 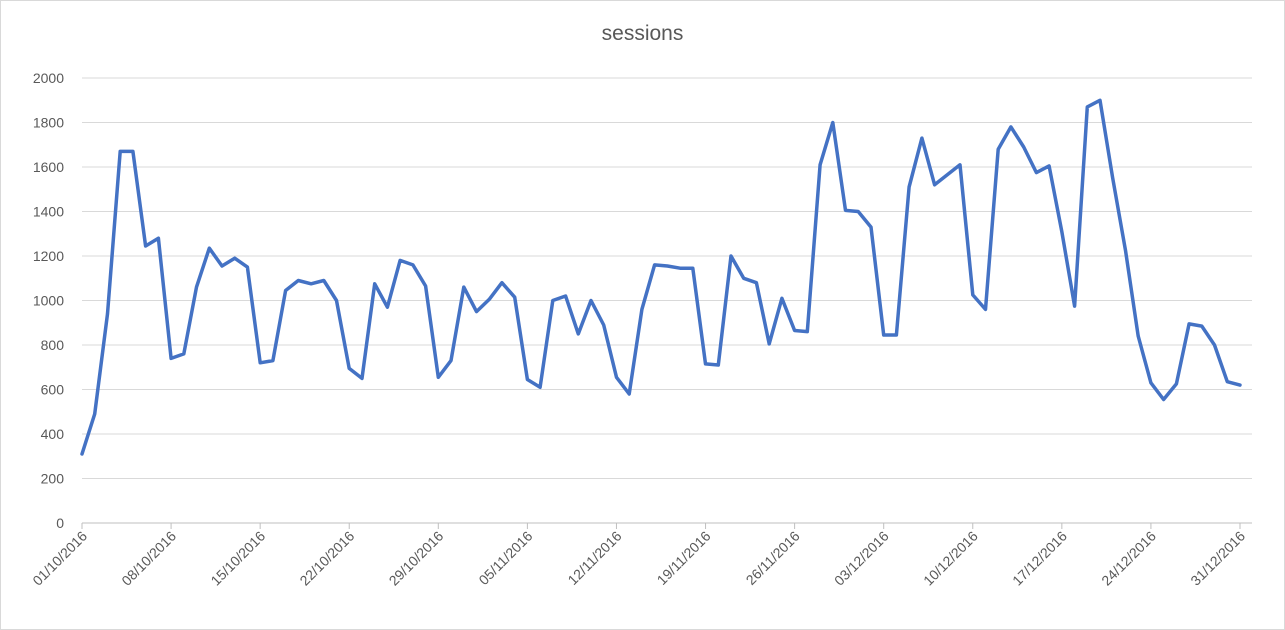 What do you see at coordinates (642, 33) in the screenshot?
I see `chart-title: sessions` at bounding box center [642, 33].